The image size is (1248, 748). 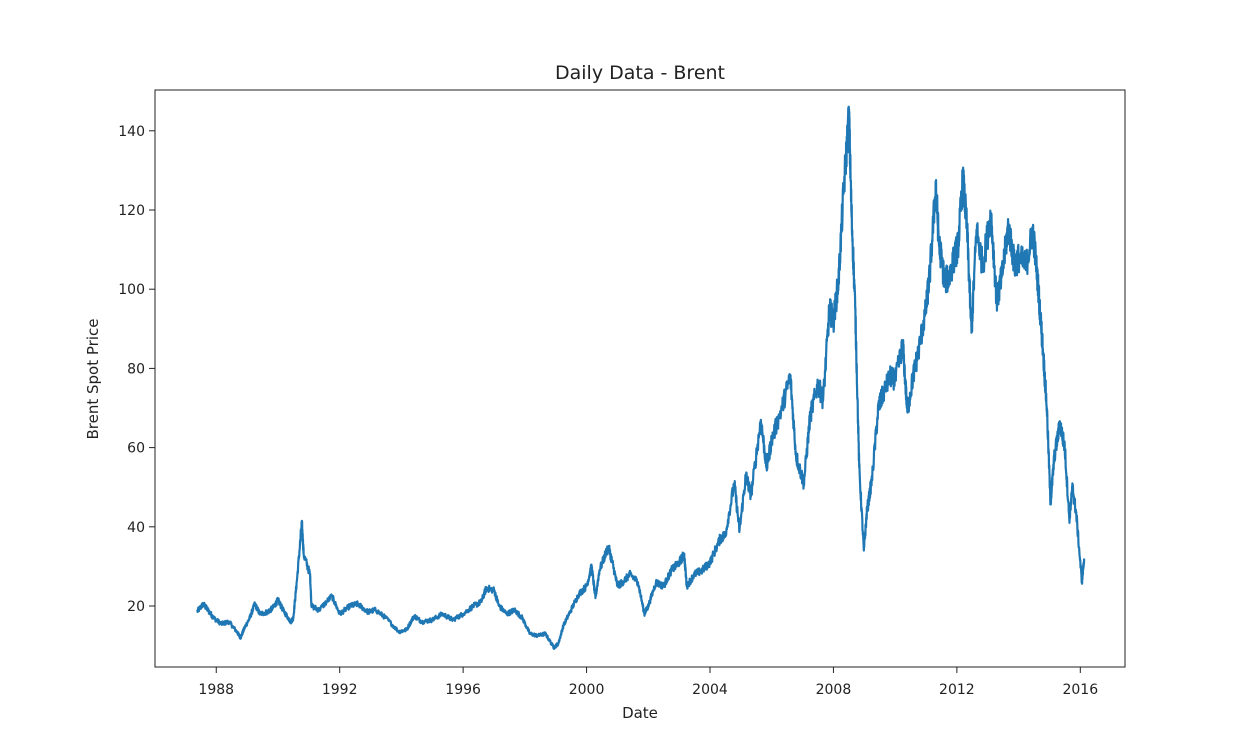 I want to click on x-tick-label: 2012, so click(x=957, y=690).